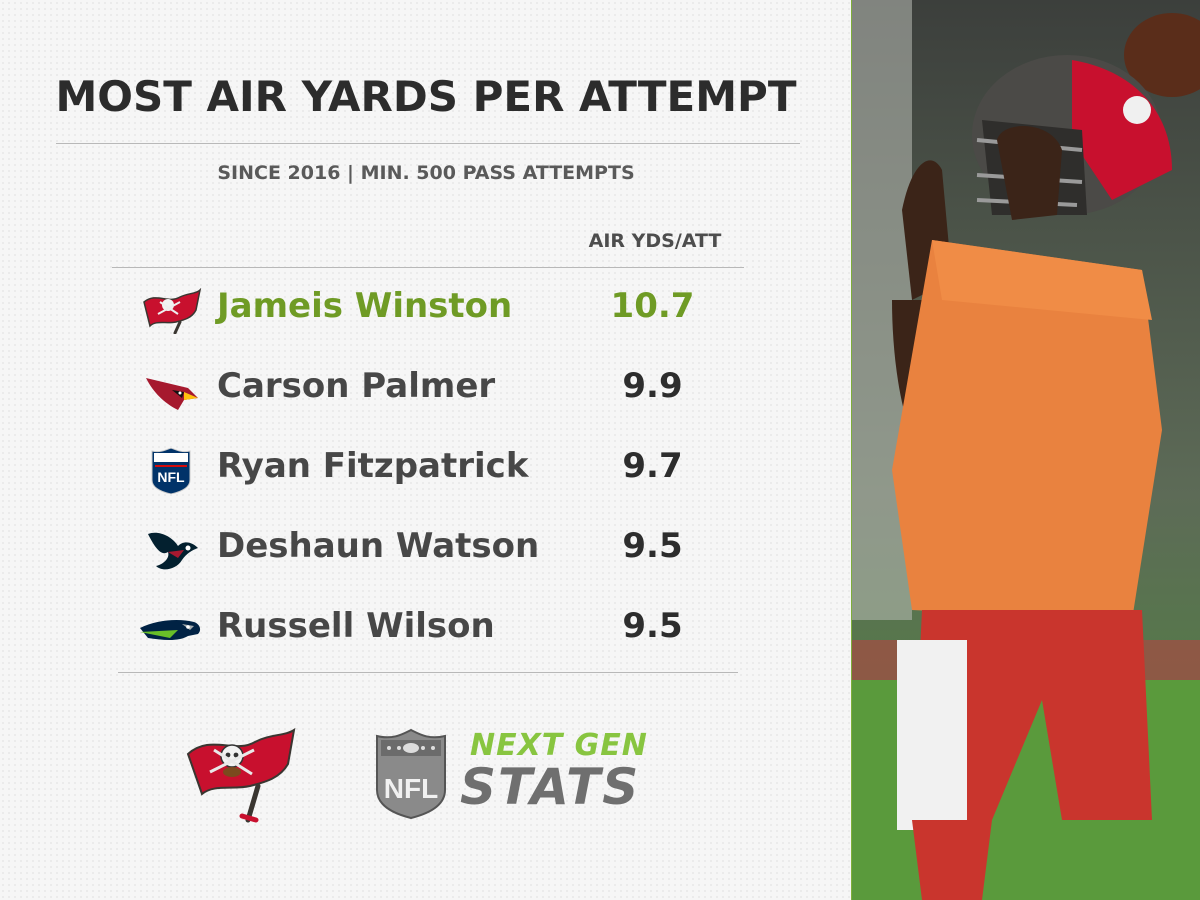 The height and width of the screenshot is (900, 1200). I want to click on chart-subtitle: SINCE 2016 | MIN. 500 PASS ATTEMPTS, so click(426, 173).